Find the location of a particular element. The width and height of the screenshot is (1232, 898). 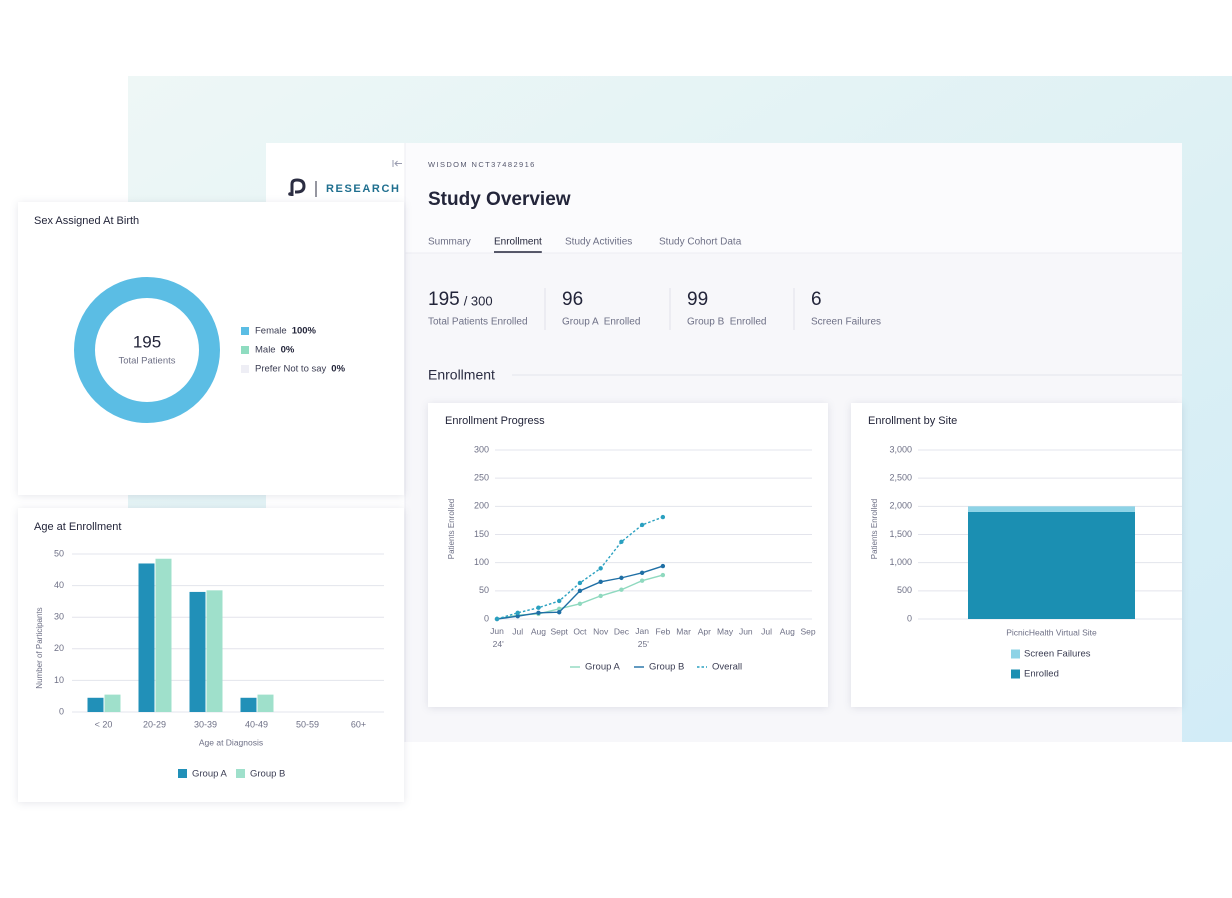

header-bg is located at coordinates (793, 198).